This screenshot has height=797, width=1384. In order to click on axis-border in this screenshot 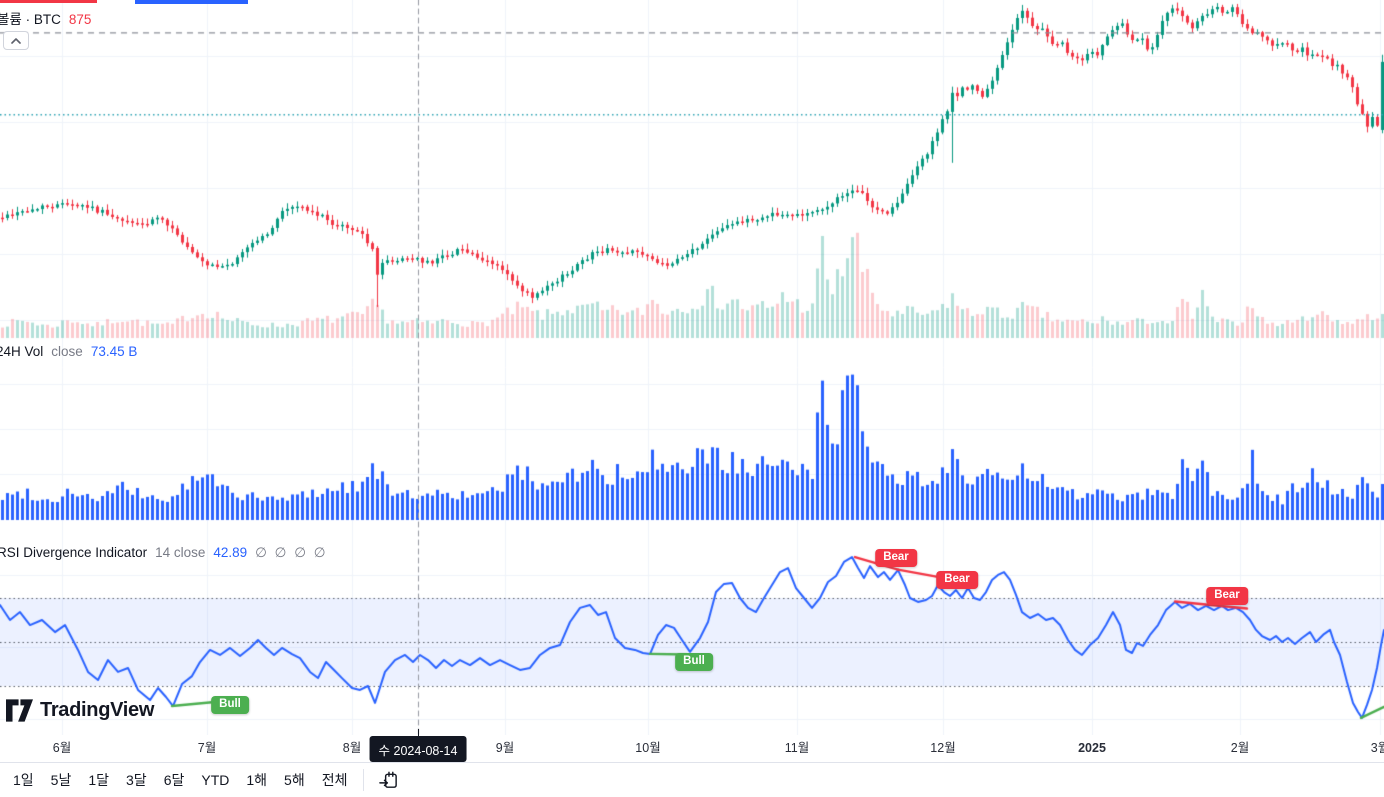, I will do `click(692, 762)`.